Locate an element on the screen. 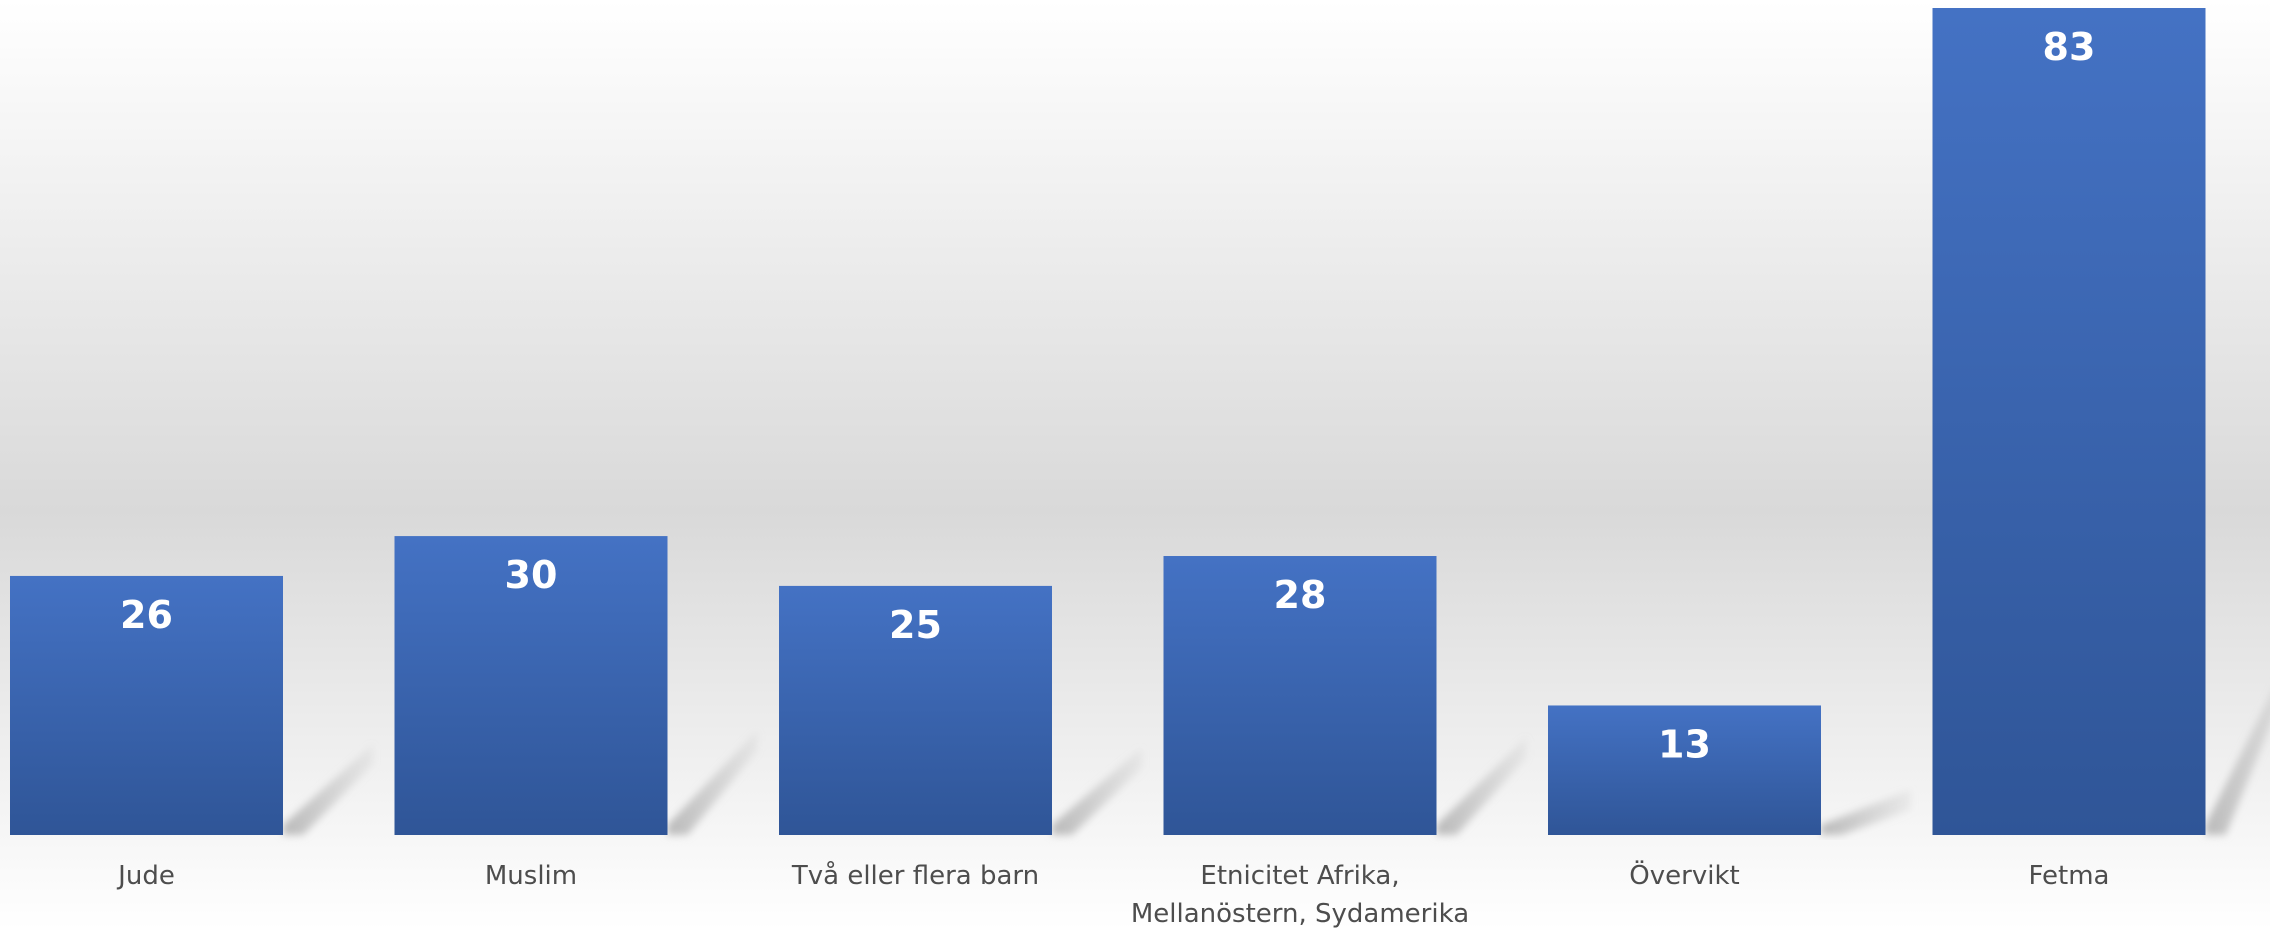 This screenshot has height=930, width=2270. category-label-line: Fetma is located at coordinates (2069, 876).